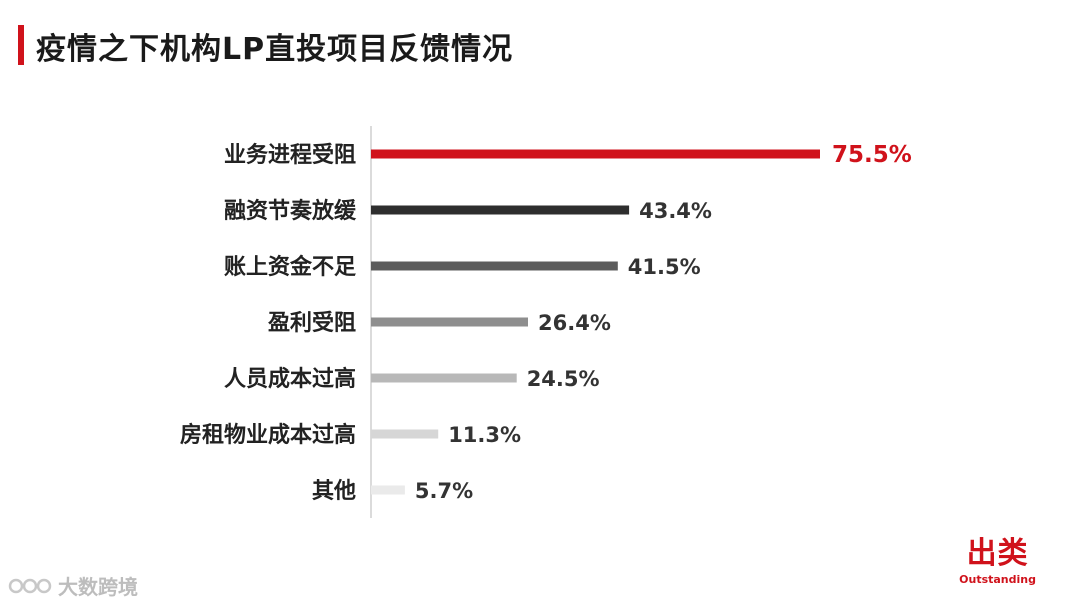 The height and width of the screenshot is (608, 1080). What do you see at coordinates (675, 211) in the screenshot?
I see `value-label: 43.4%` at bounding box center [675, 211].